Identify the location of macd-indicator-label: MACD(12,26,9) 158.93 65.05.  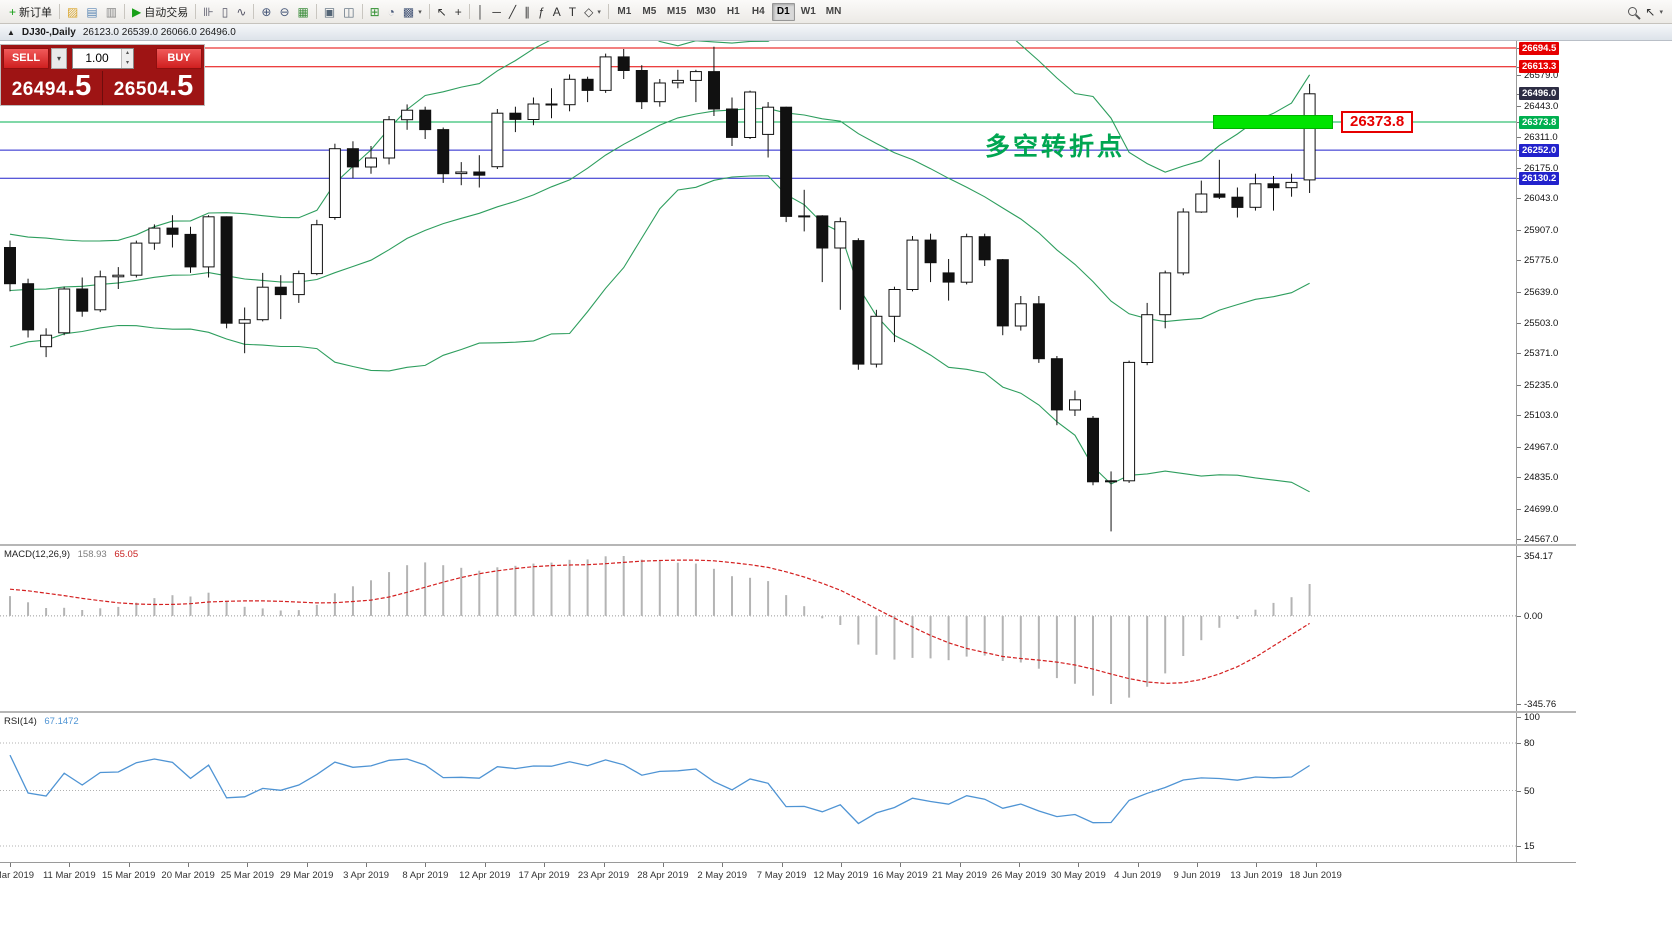
(71, 554).